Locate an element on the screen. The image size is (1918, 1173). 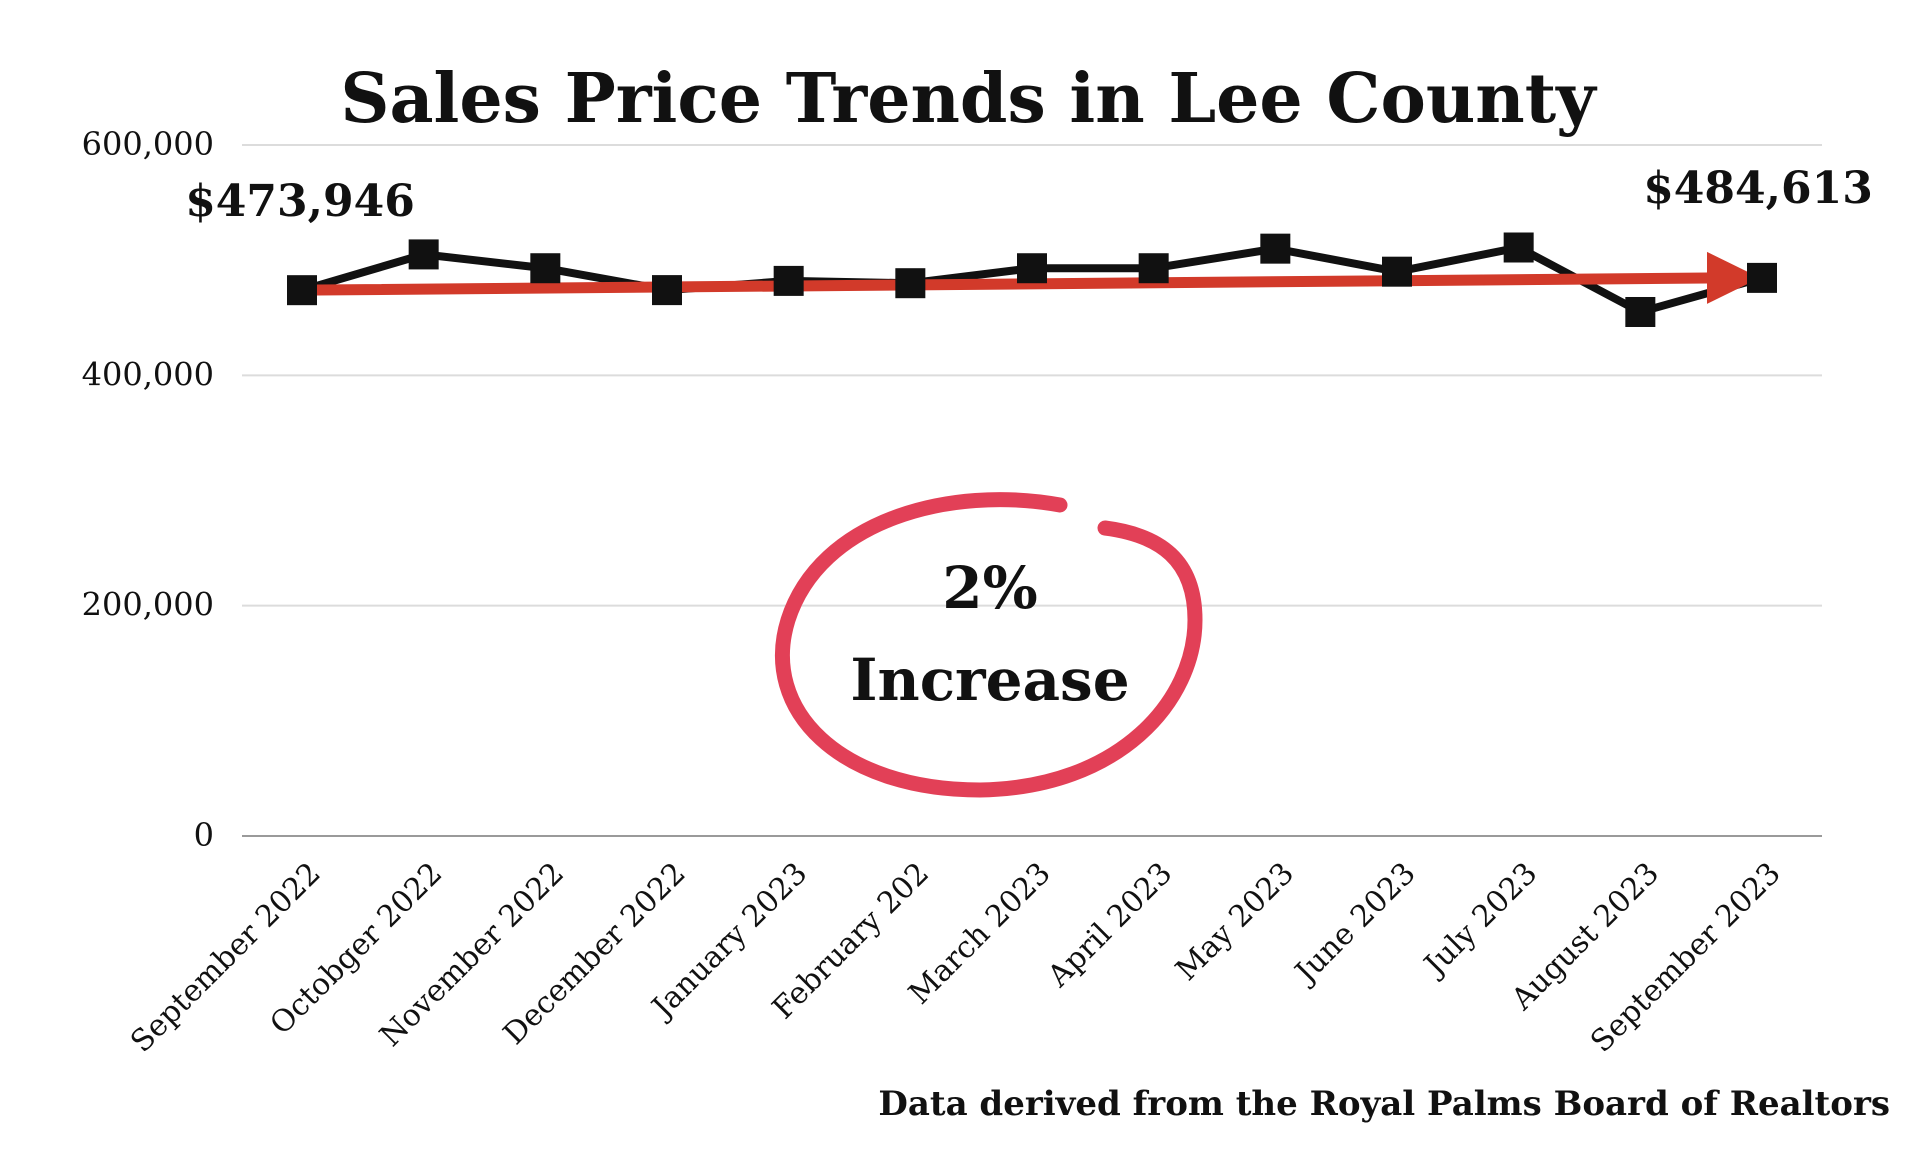
y-tick-label: 0 is located at coordinates (204, 835).